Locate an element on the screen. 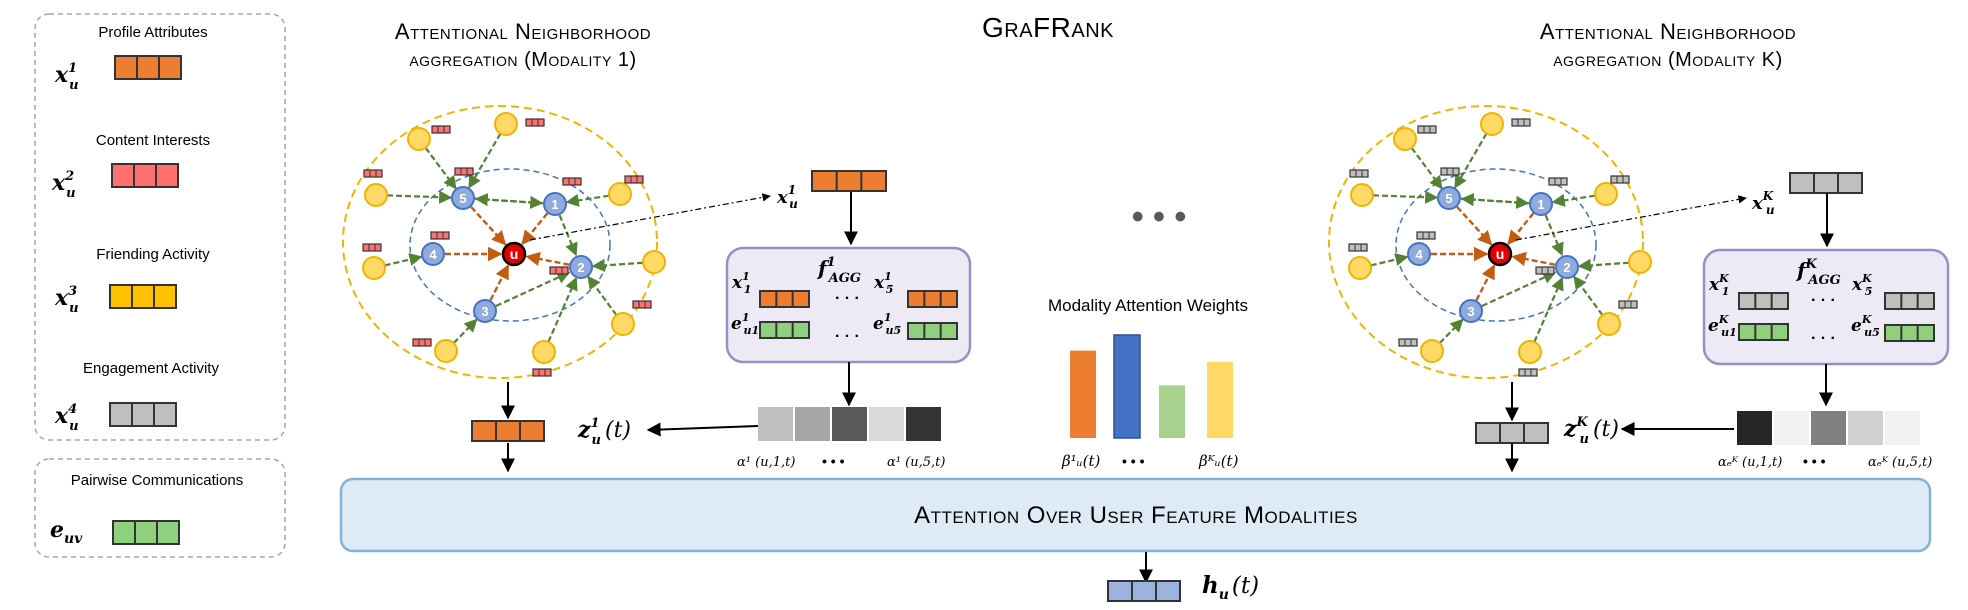 This screenshot has height=610, width=1968. modality-weight-bar is located at coordinates (1220, 399).